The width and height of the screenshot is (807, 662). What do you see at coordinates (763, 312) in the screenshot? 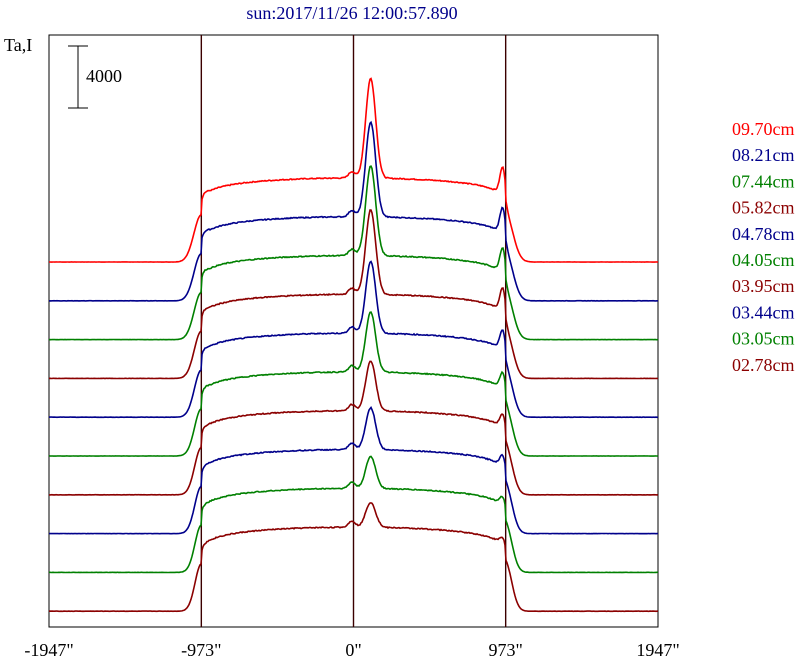
I see `legend-entry: 03.44cm` at bounding box center [763, 312].